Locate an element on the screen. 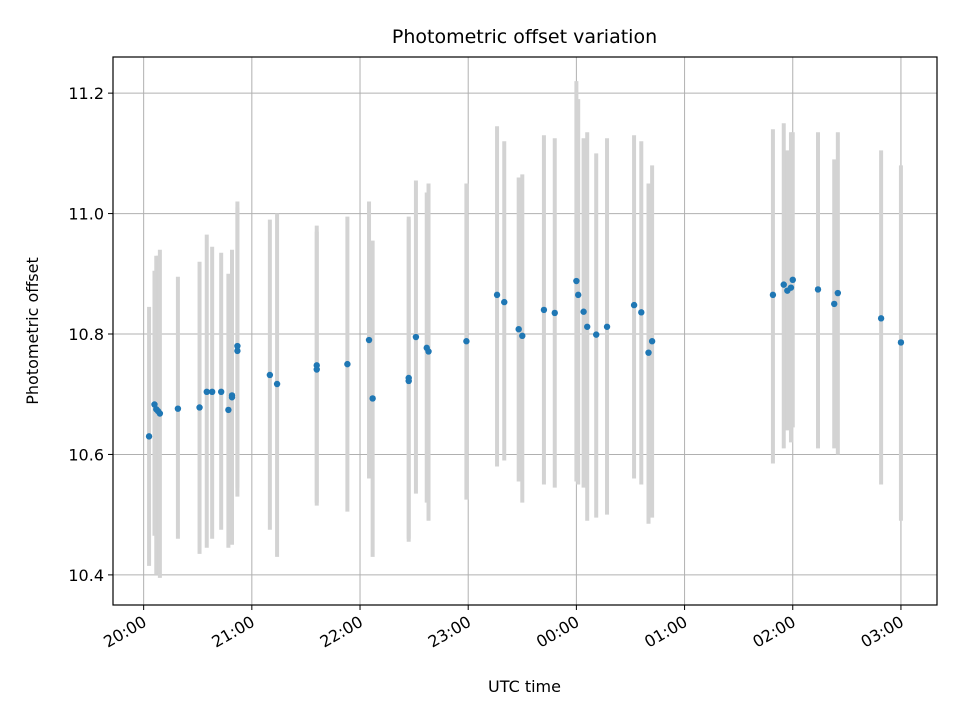 The image size is (960, 725). y-axis-title: Photometric offset is located at coordinates (32, 331).